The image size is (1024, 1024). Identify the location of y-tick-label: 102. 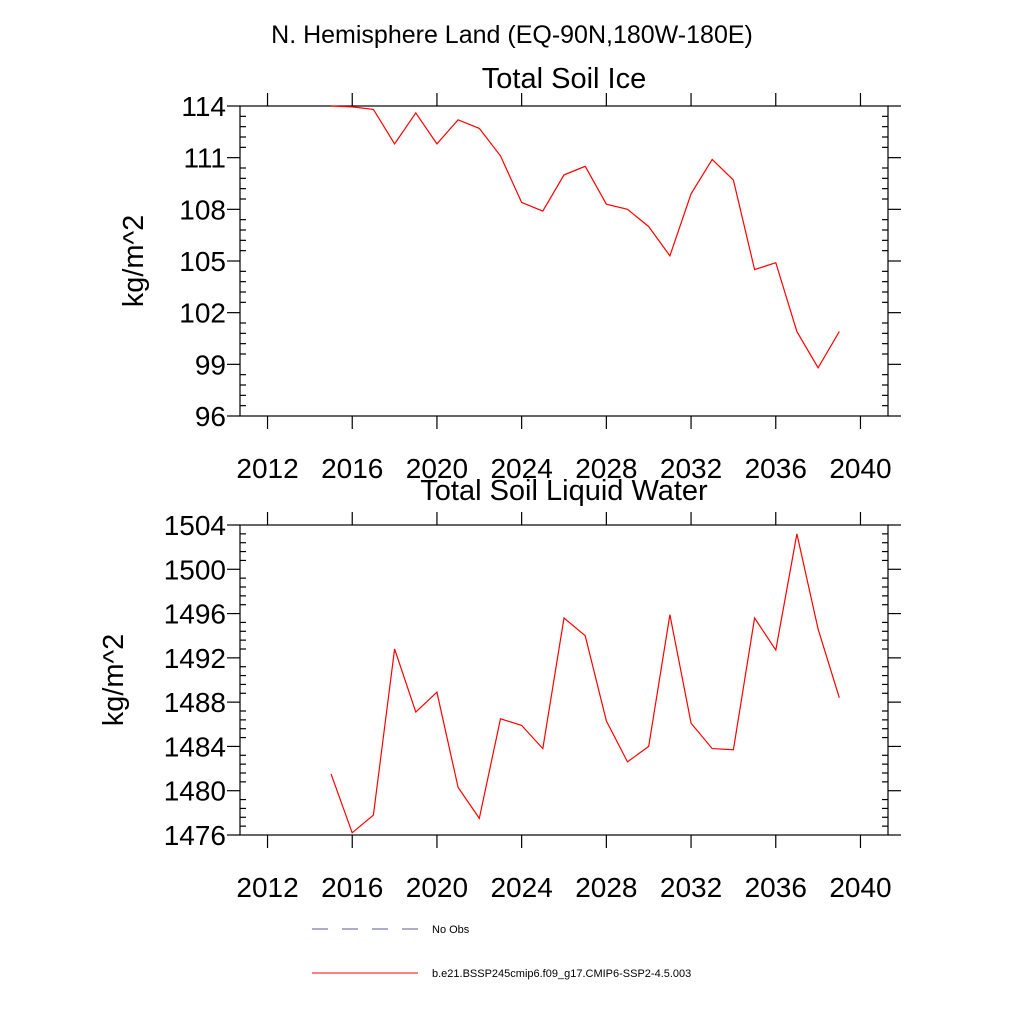
(202, 313).